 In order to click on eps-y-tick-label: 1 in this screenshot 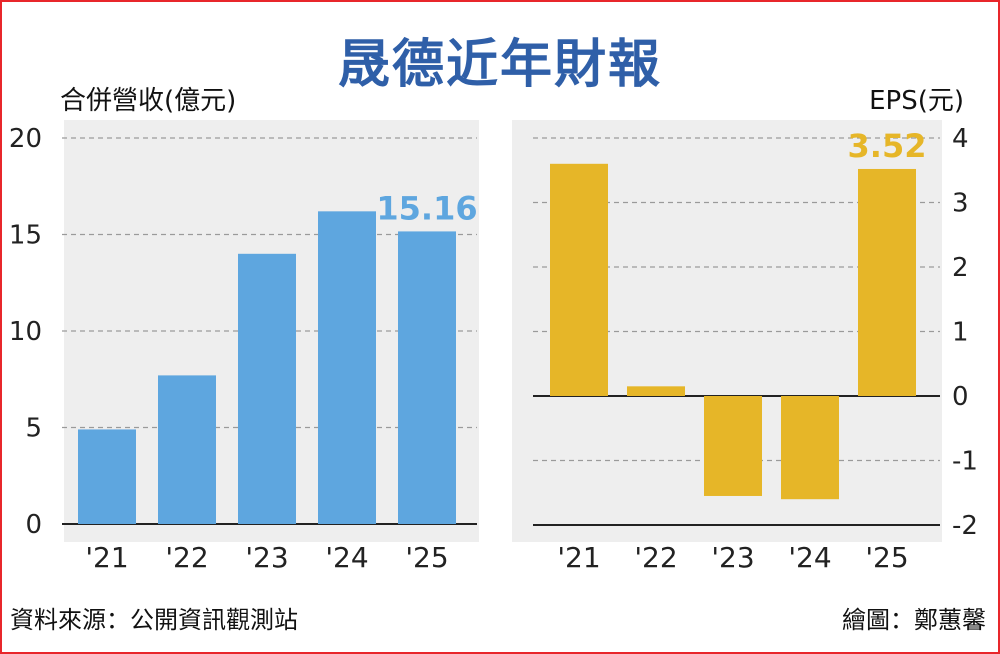, I will do `click(960, 333)`.